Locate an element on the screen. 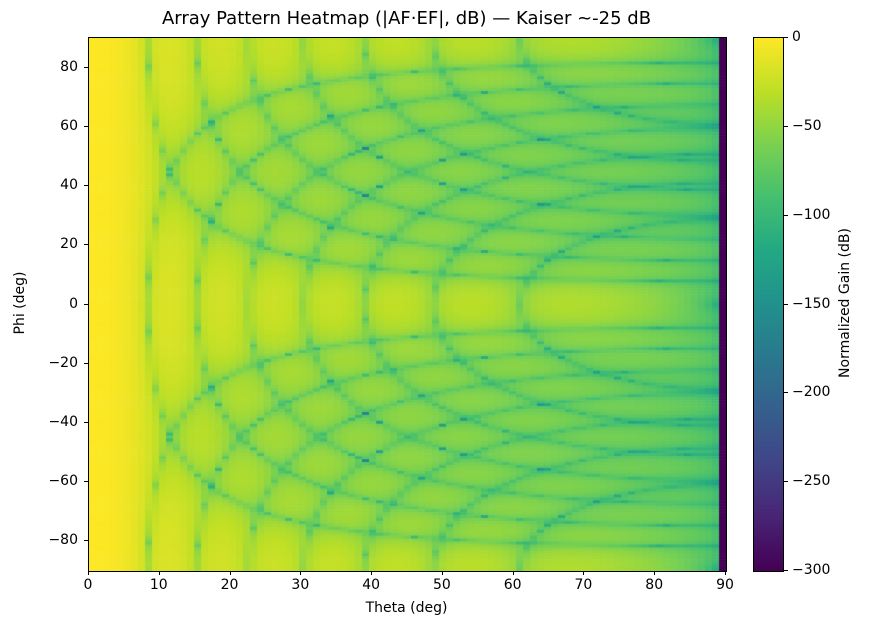 The width and height of the screenshot is (885, 637). colorbar-label: Normalized Gain (dB) is located at coordinates (845, 303).